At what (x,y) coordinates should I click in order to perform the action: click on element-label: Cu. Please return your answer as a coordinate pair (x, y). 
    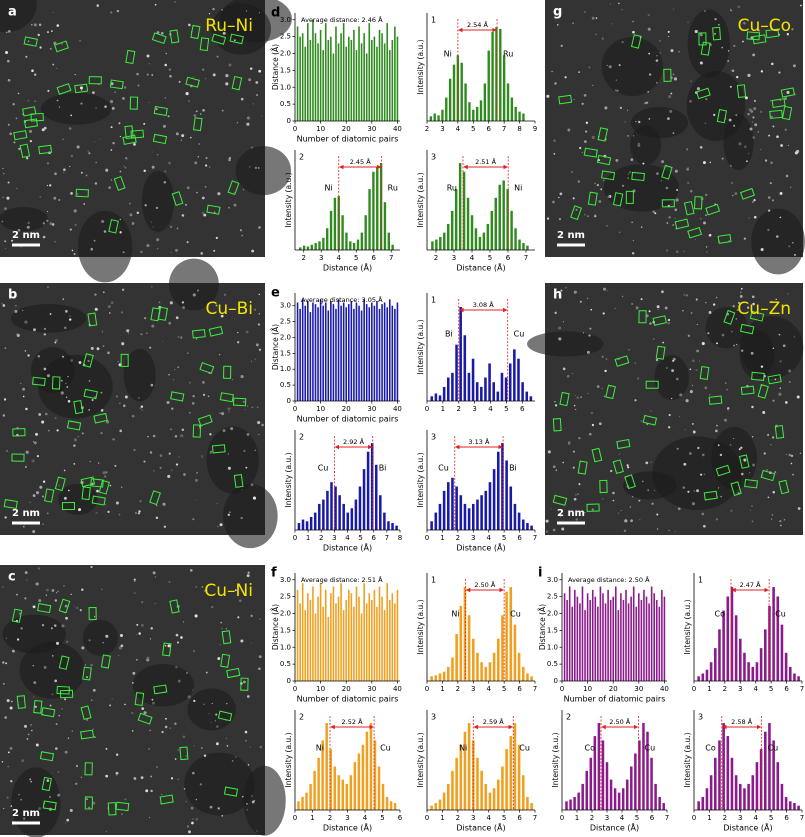
    Looking at the image, I should click on (519, 334).